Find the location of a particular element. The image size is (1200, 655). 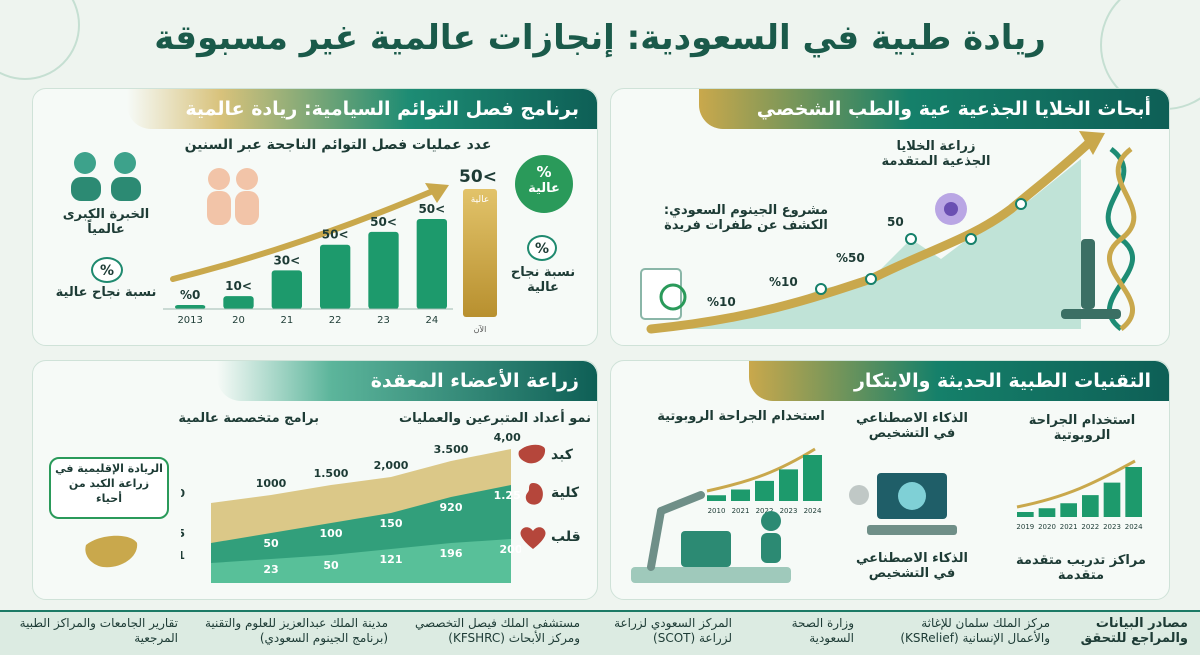

organ-low-value: 121 is located at coordinates (391, 559).